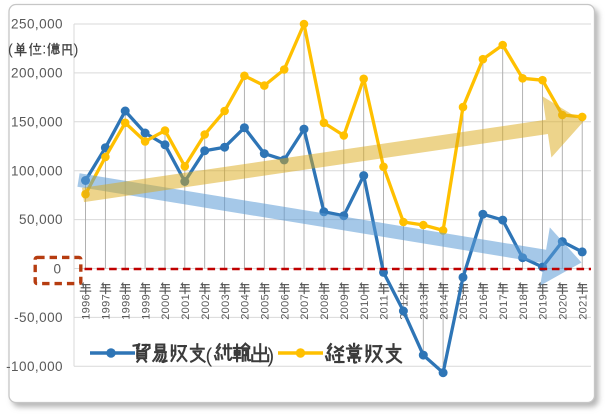  I want to click on svg-text: 250,000, so click(37, 24).